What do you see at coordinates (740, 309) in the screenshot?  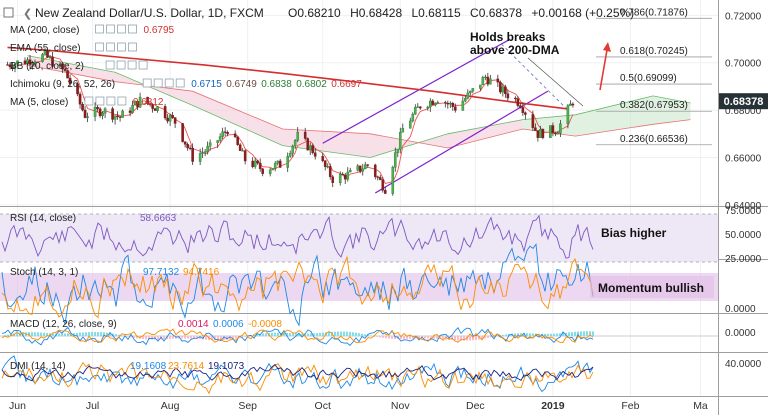 I see `osc-tick-label: 0.0000` at bounding box center [740, 309].